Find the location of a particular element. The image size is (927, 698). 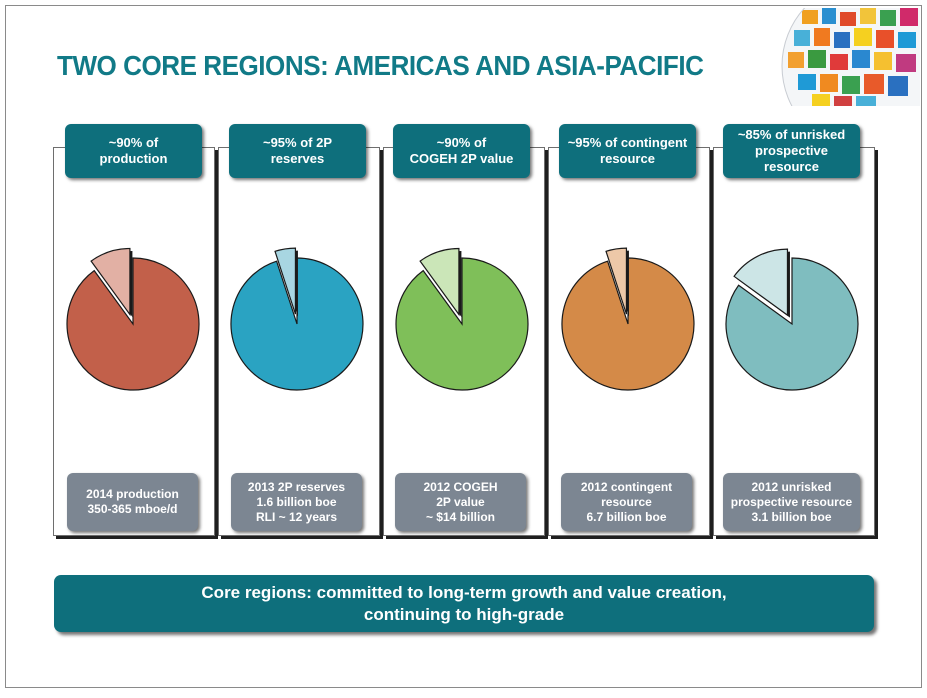

panel-header-production: ~90% of production is located at coordinates (133, 151).